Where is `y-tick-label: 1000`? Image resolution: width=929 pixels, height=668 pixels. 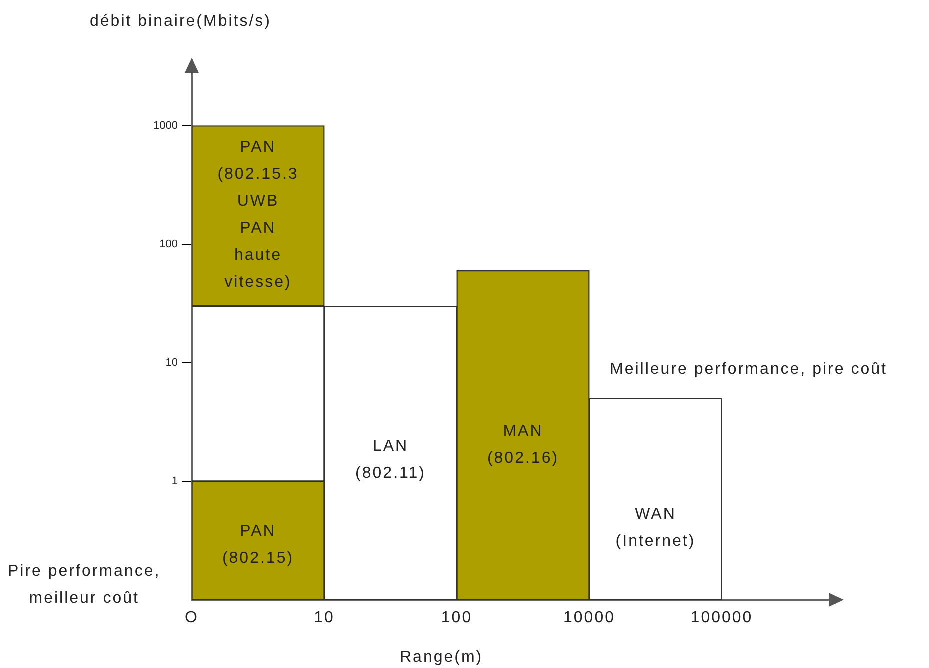
y-tick-label: 1000 is located at coordinates (166, 126).